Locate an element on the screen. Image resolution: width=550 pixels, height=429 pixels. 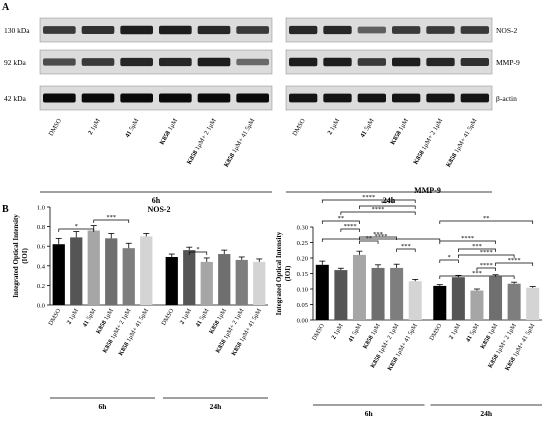
mw-label: 92 kDa is located at coordinates (15, 62).